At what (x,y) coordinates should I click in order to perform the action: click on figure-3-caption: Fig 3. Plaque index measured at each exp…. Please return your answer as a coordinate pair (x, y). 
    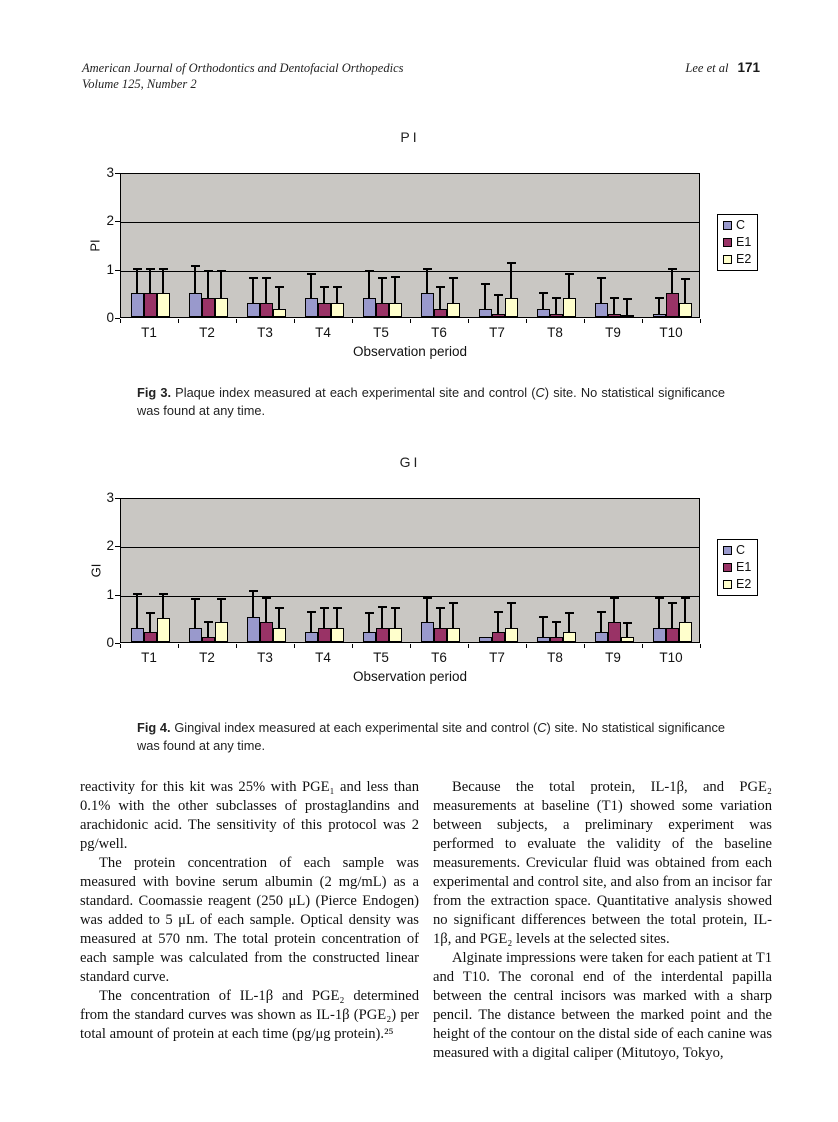
    Looking at the image, I should click on (431, 401).